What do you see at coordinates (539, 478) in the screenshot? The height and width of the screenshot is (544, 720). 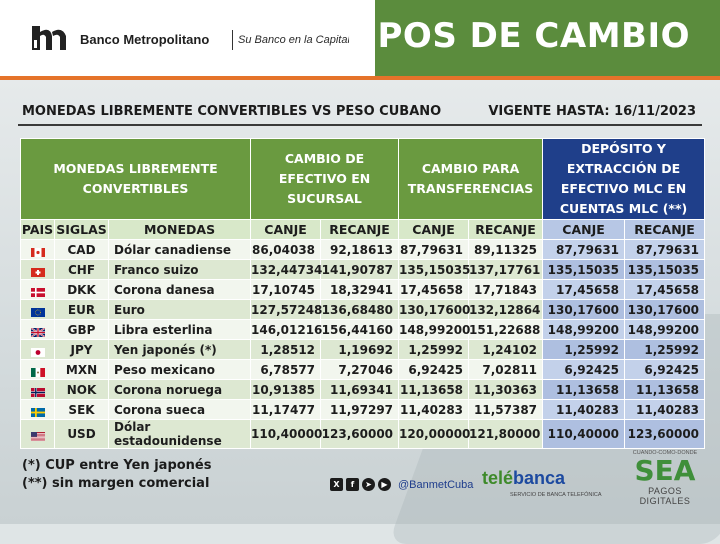 I see `telebanca-name-blue: banca` at bounding box center [539, 478].